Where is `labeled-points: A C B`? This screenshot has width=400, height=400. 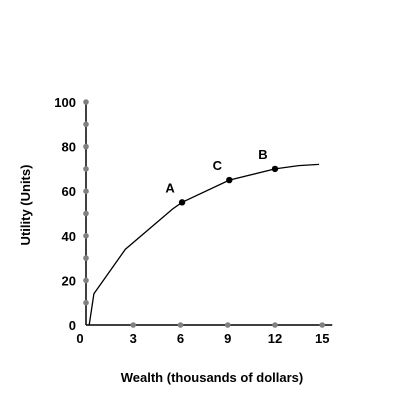 labeled-points: A C B is located at coordinates (222, 176).